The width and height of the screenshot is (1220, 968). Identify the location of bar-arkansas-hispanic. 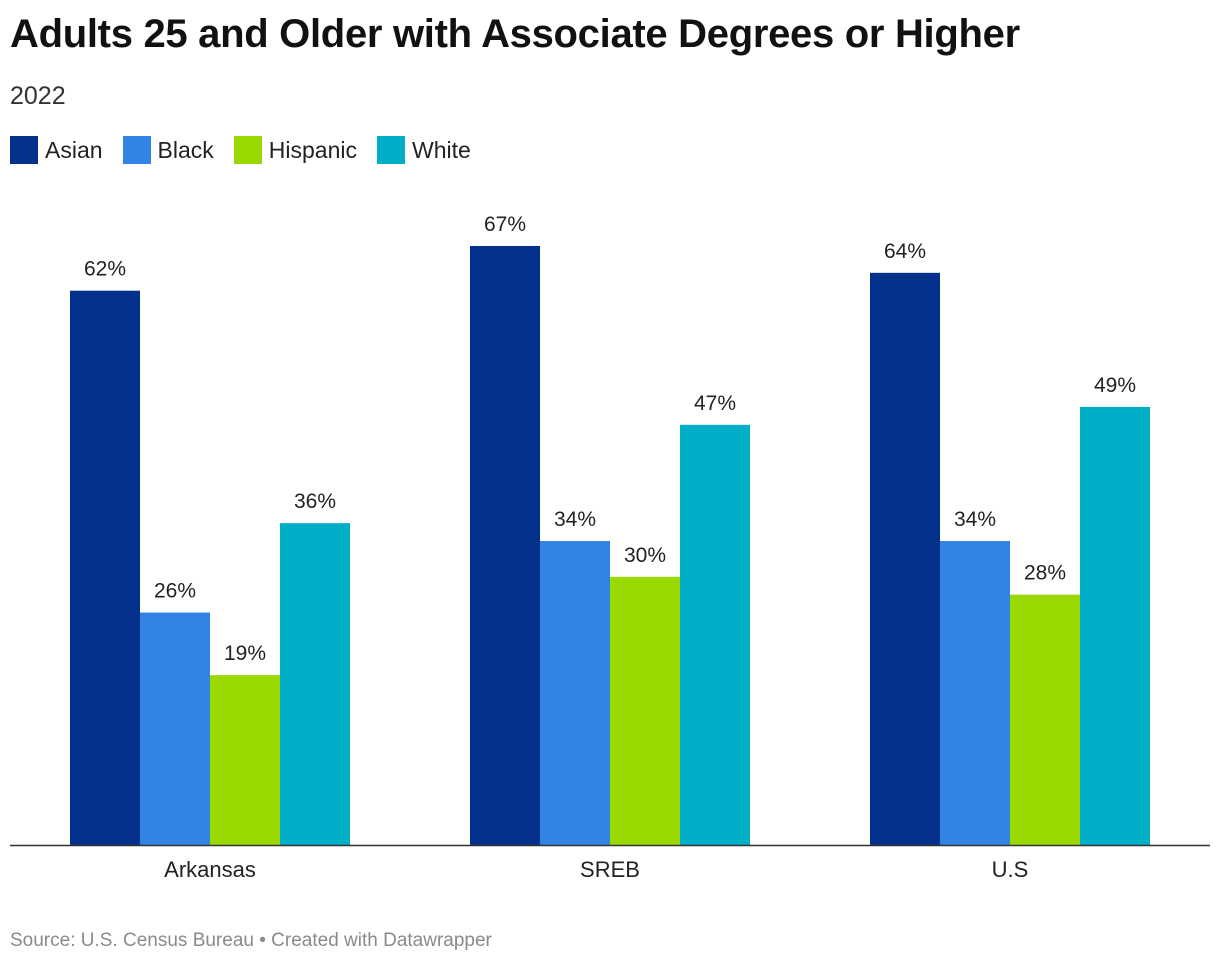
(245, 760).